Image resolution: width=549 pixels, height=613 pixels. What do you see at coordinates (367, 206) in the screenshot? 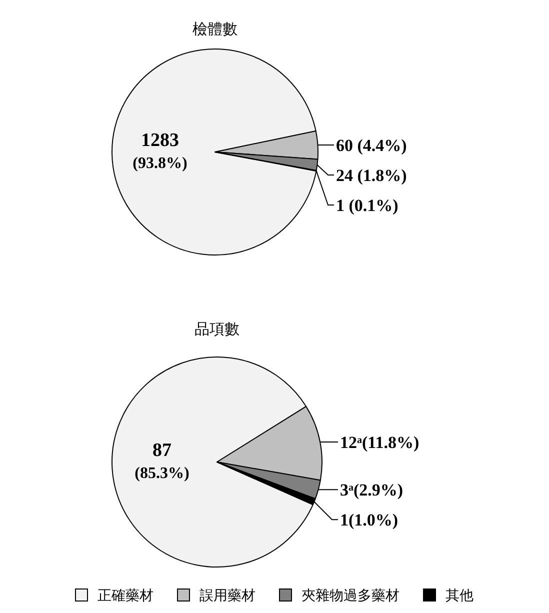
I see `data-label: 1 (0.1%)` at bounding box center [367, 206].